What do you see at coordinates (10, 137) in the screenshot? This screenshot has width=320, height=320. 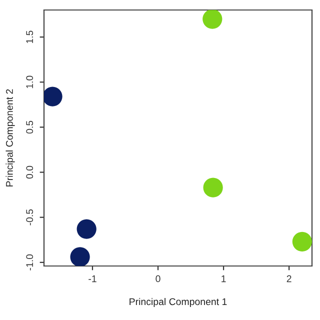 I see `y-axis-title: Principal Component 2` at bounding box center [10, 137].